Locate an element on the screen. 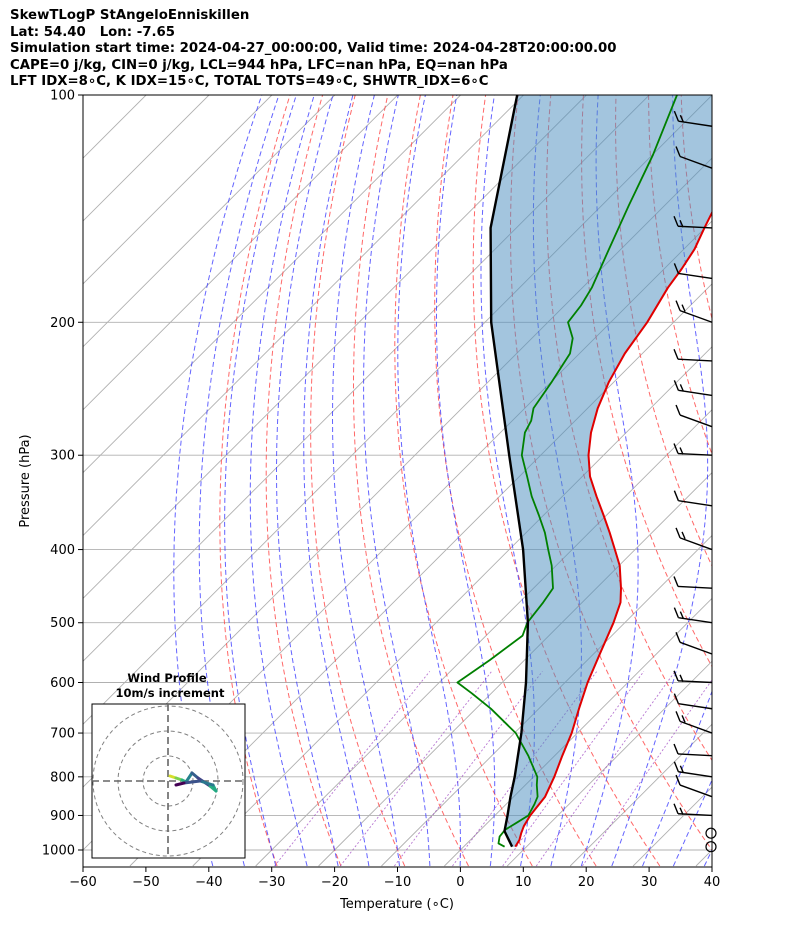 This screenshot has height=937, width=794. mixing-ratio-0.4 is located at coordinates (352, 769).